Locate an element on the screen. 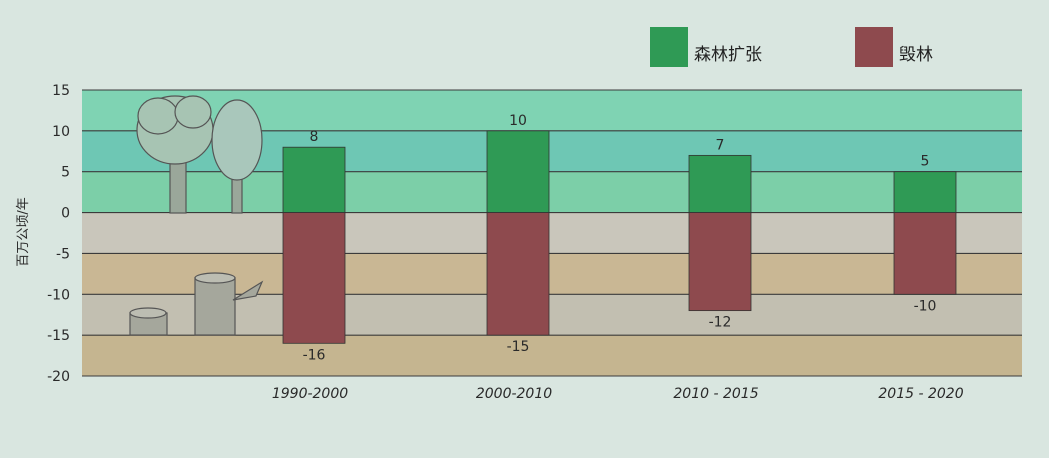  data-label-deforestation: -15 is located at coordinates (518, 347).